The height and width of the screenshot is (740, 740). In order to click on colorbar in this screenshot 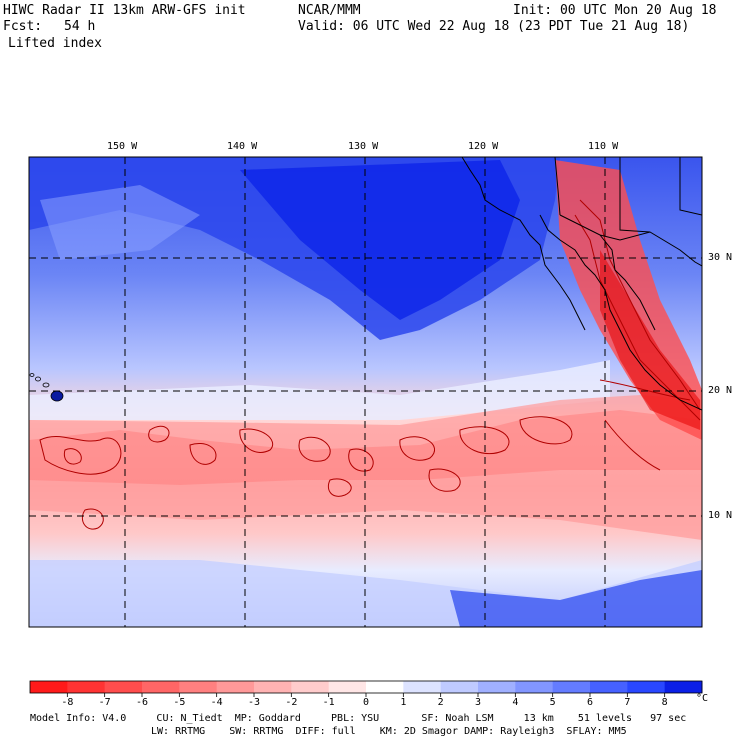, I will do `click(366, 688)`.